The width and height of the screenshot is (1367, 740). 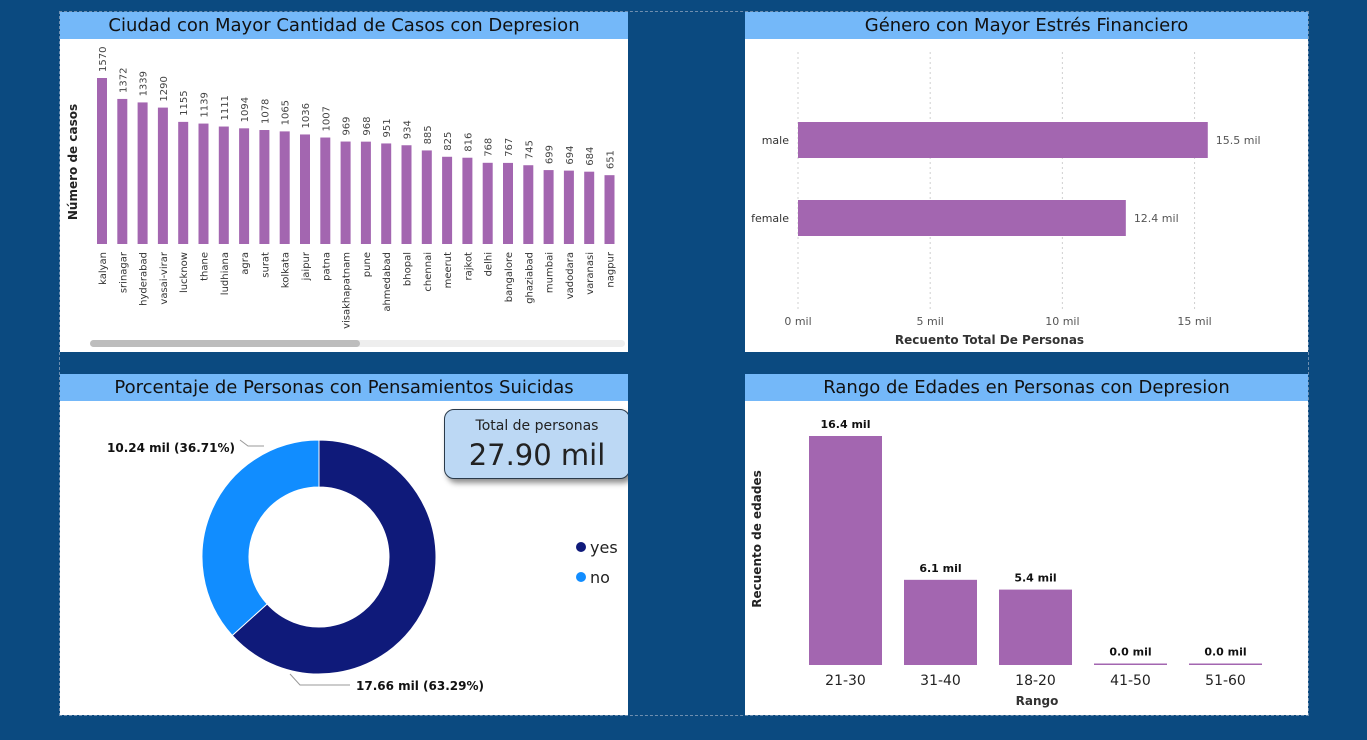 I want to click on city-value-label: 1155, so click(x=184, y=102).